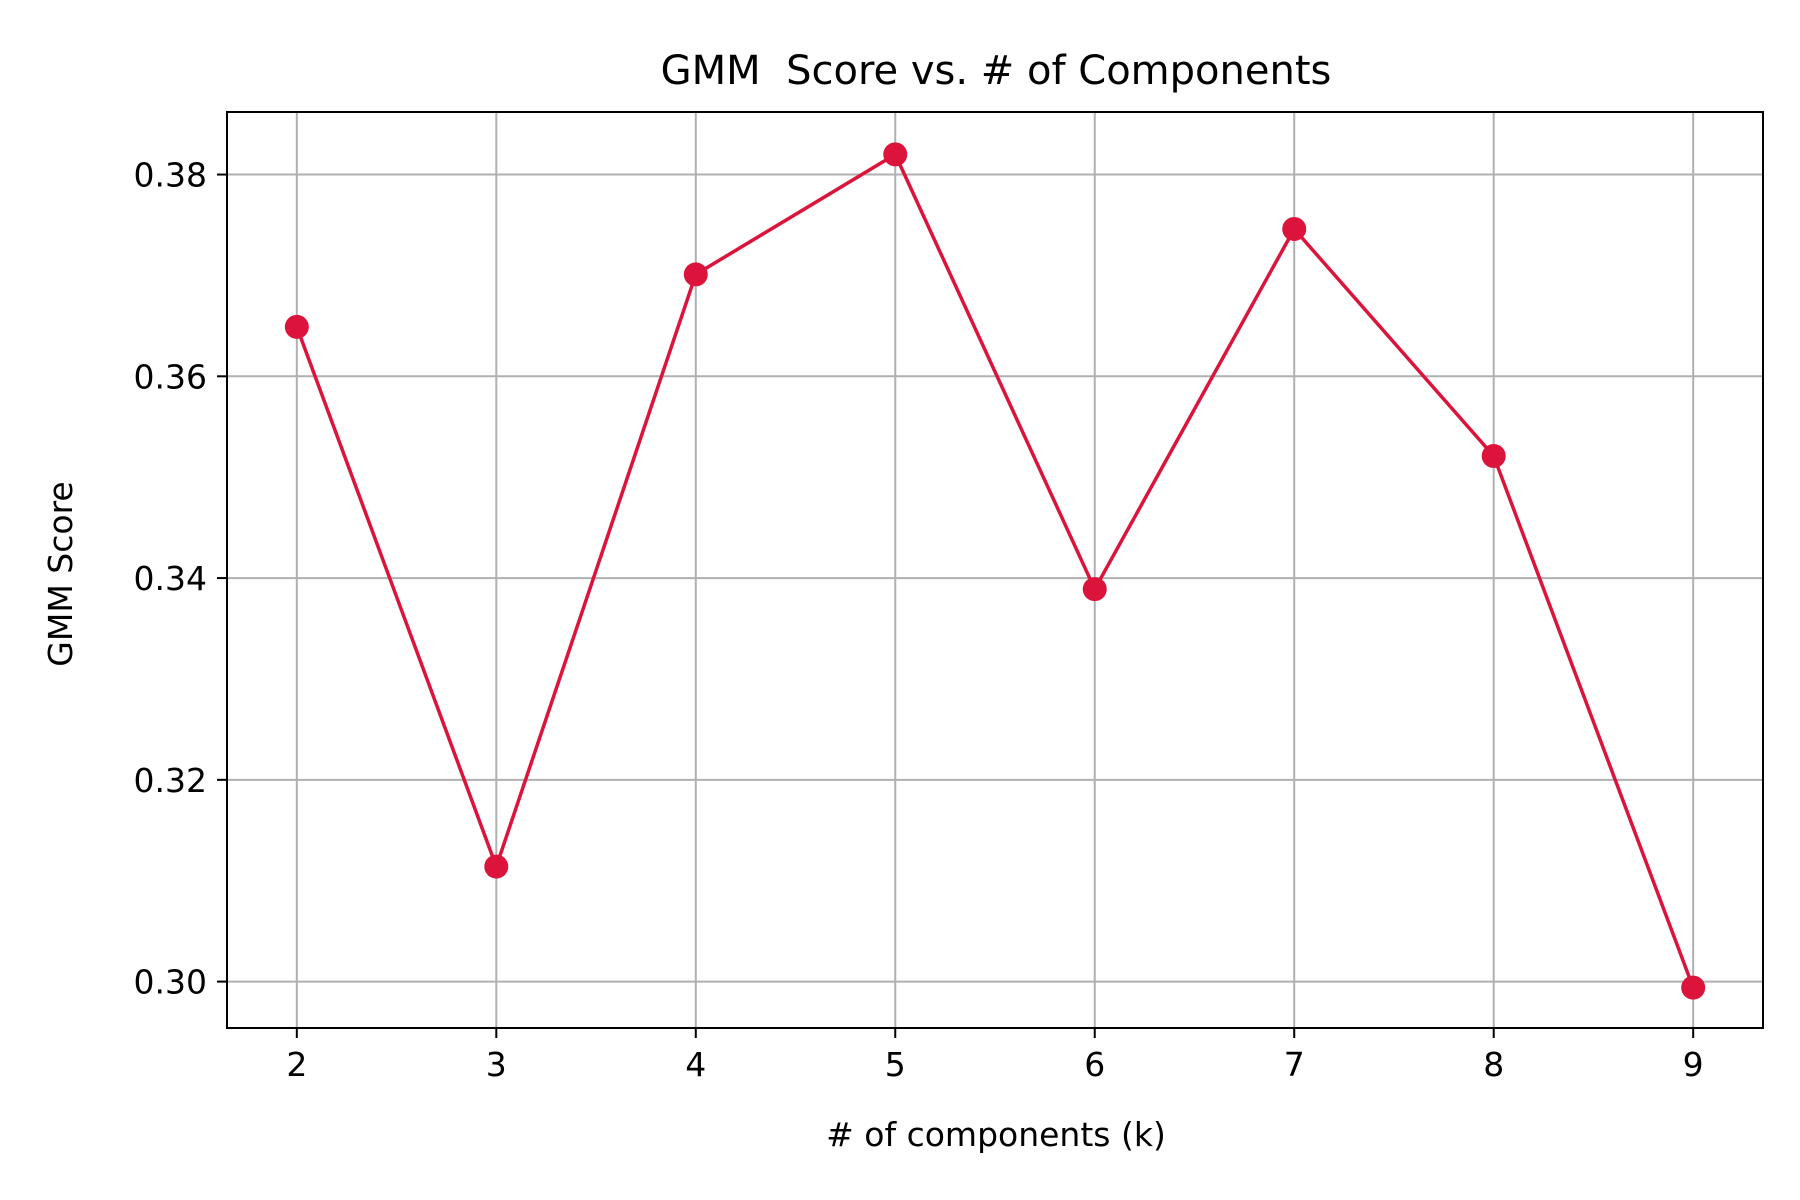 This screenshot has width=1800, height=1200. Describe the element at coordinates (170, 175) in the screenshot. I see `y-tick-label: 0.38` at that location.